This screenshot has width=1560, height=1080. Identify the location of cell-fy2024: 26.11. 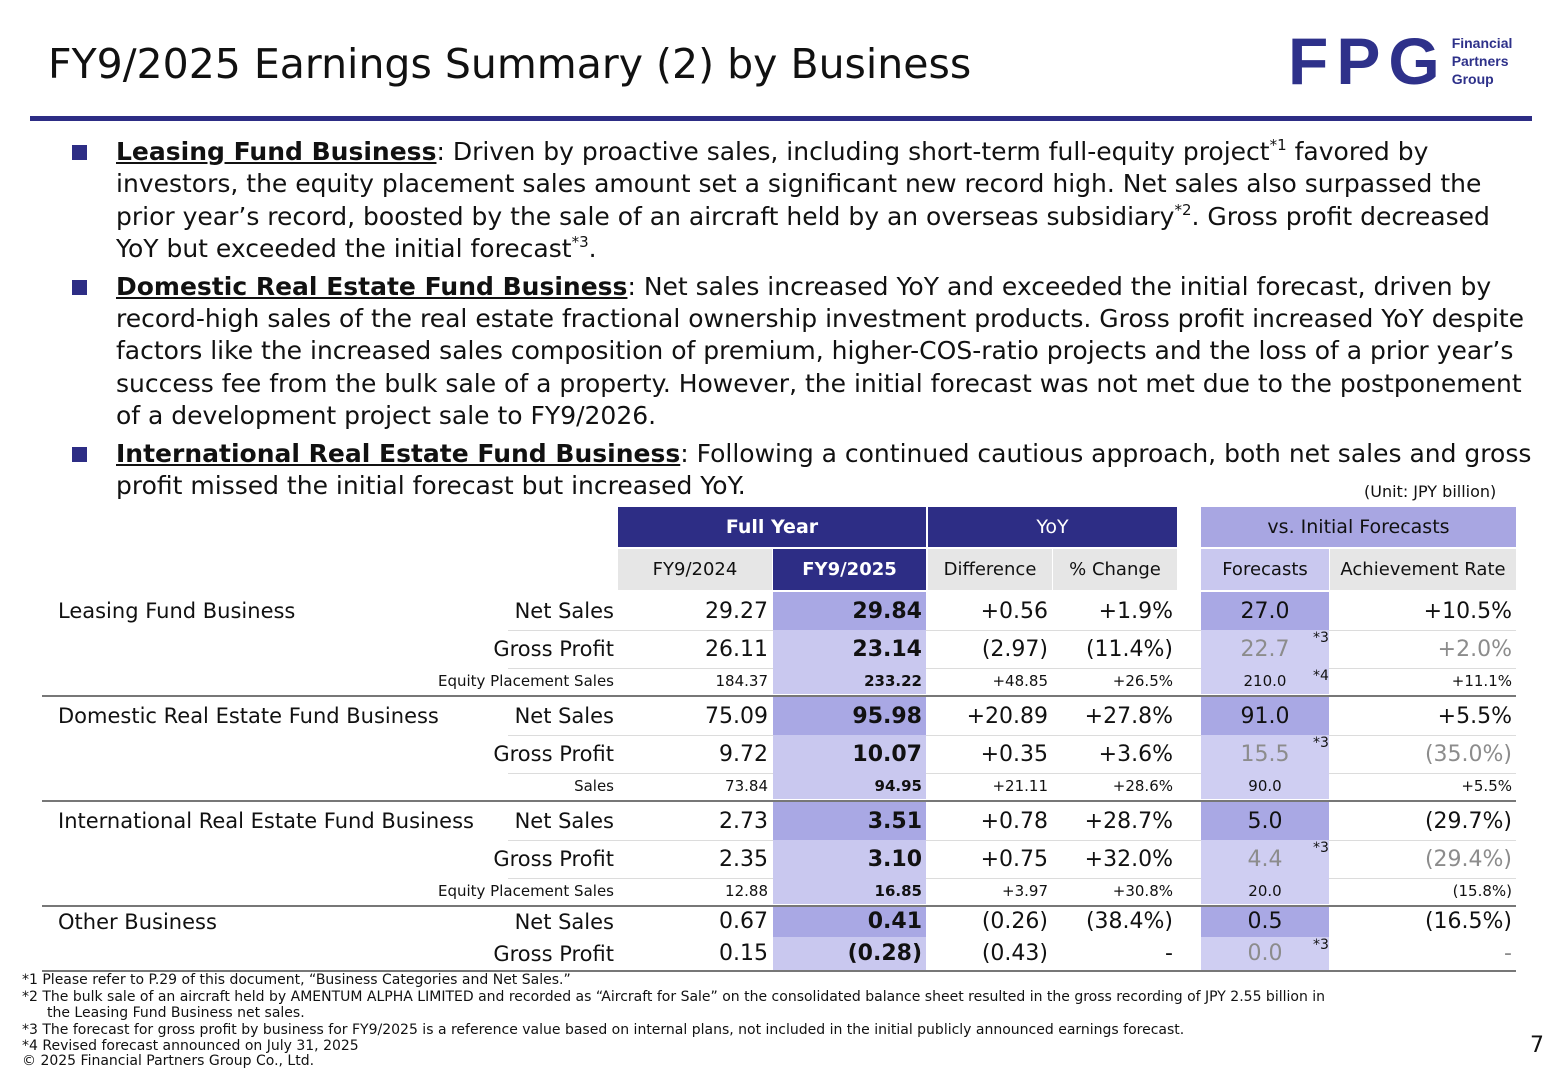
(736, 649).